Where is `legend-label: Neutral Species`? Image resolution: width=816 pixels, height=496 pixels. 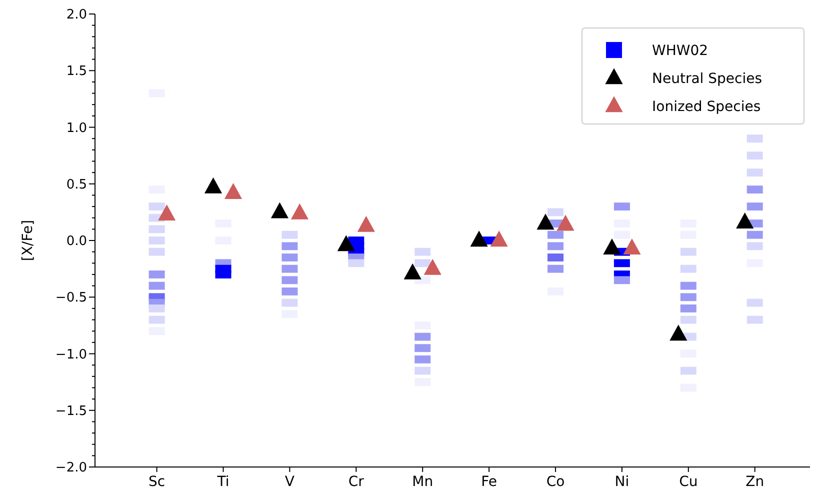
legend-label: Neutral Species is located at coordinates (707, 78).